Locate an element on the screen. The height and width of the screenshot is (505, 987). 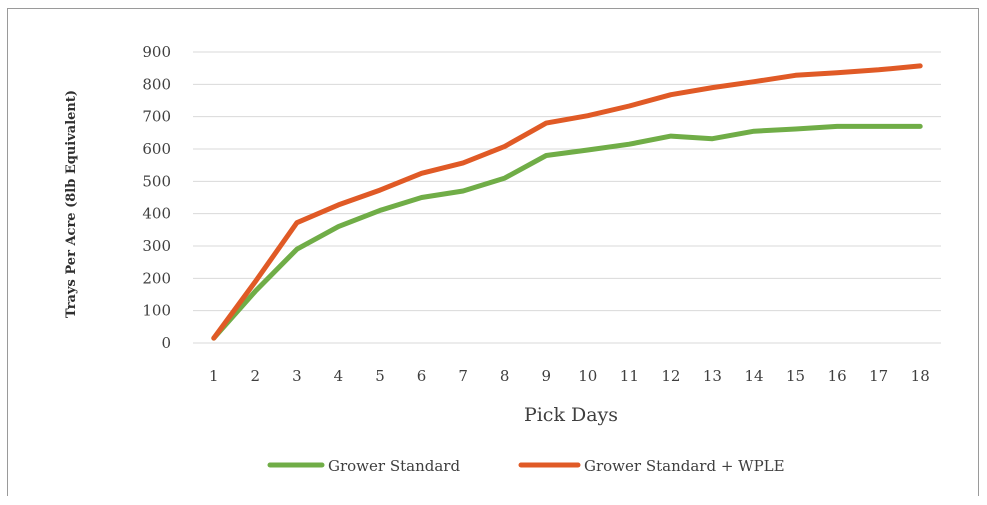
legend: Grower Standard Grower Standard + WPLE is located at coordinates (526, 466).